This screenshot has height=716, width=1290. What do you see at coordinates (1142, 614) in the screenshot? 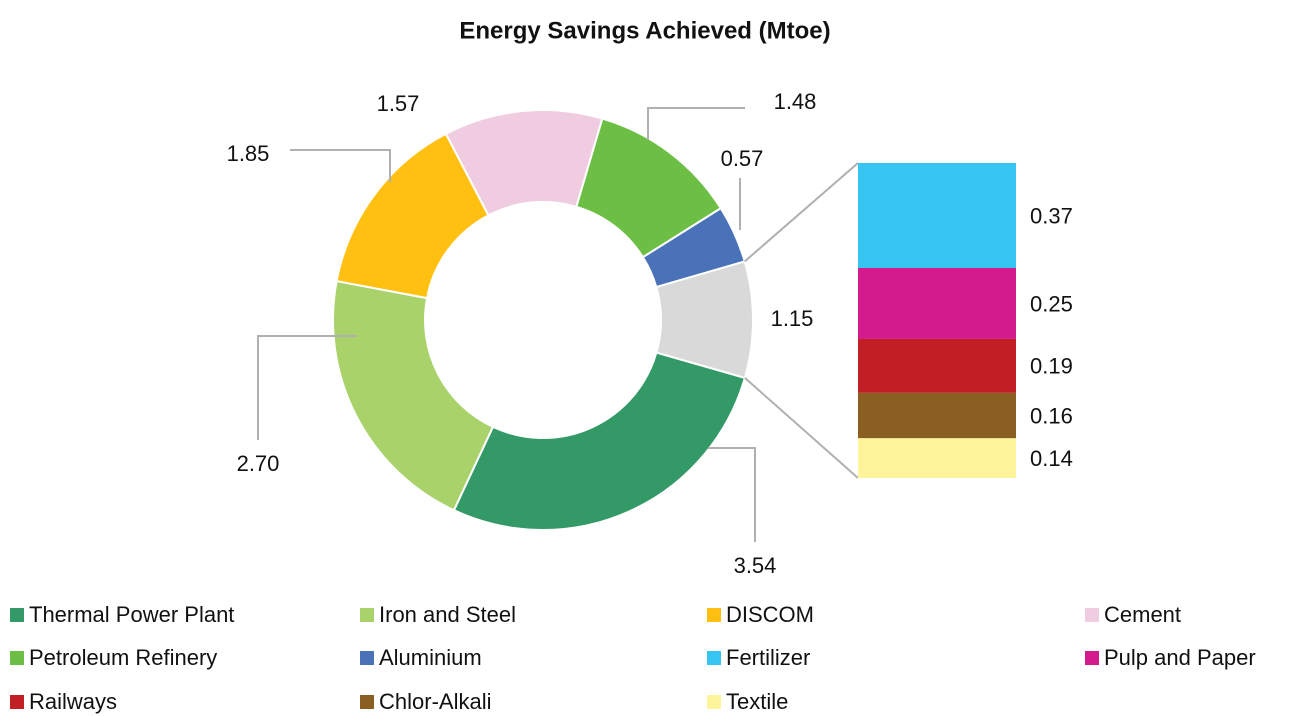
I see `legend-label: Cement` at bounding box center [1142, 614].